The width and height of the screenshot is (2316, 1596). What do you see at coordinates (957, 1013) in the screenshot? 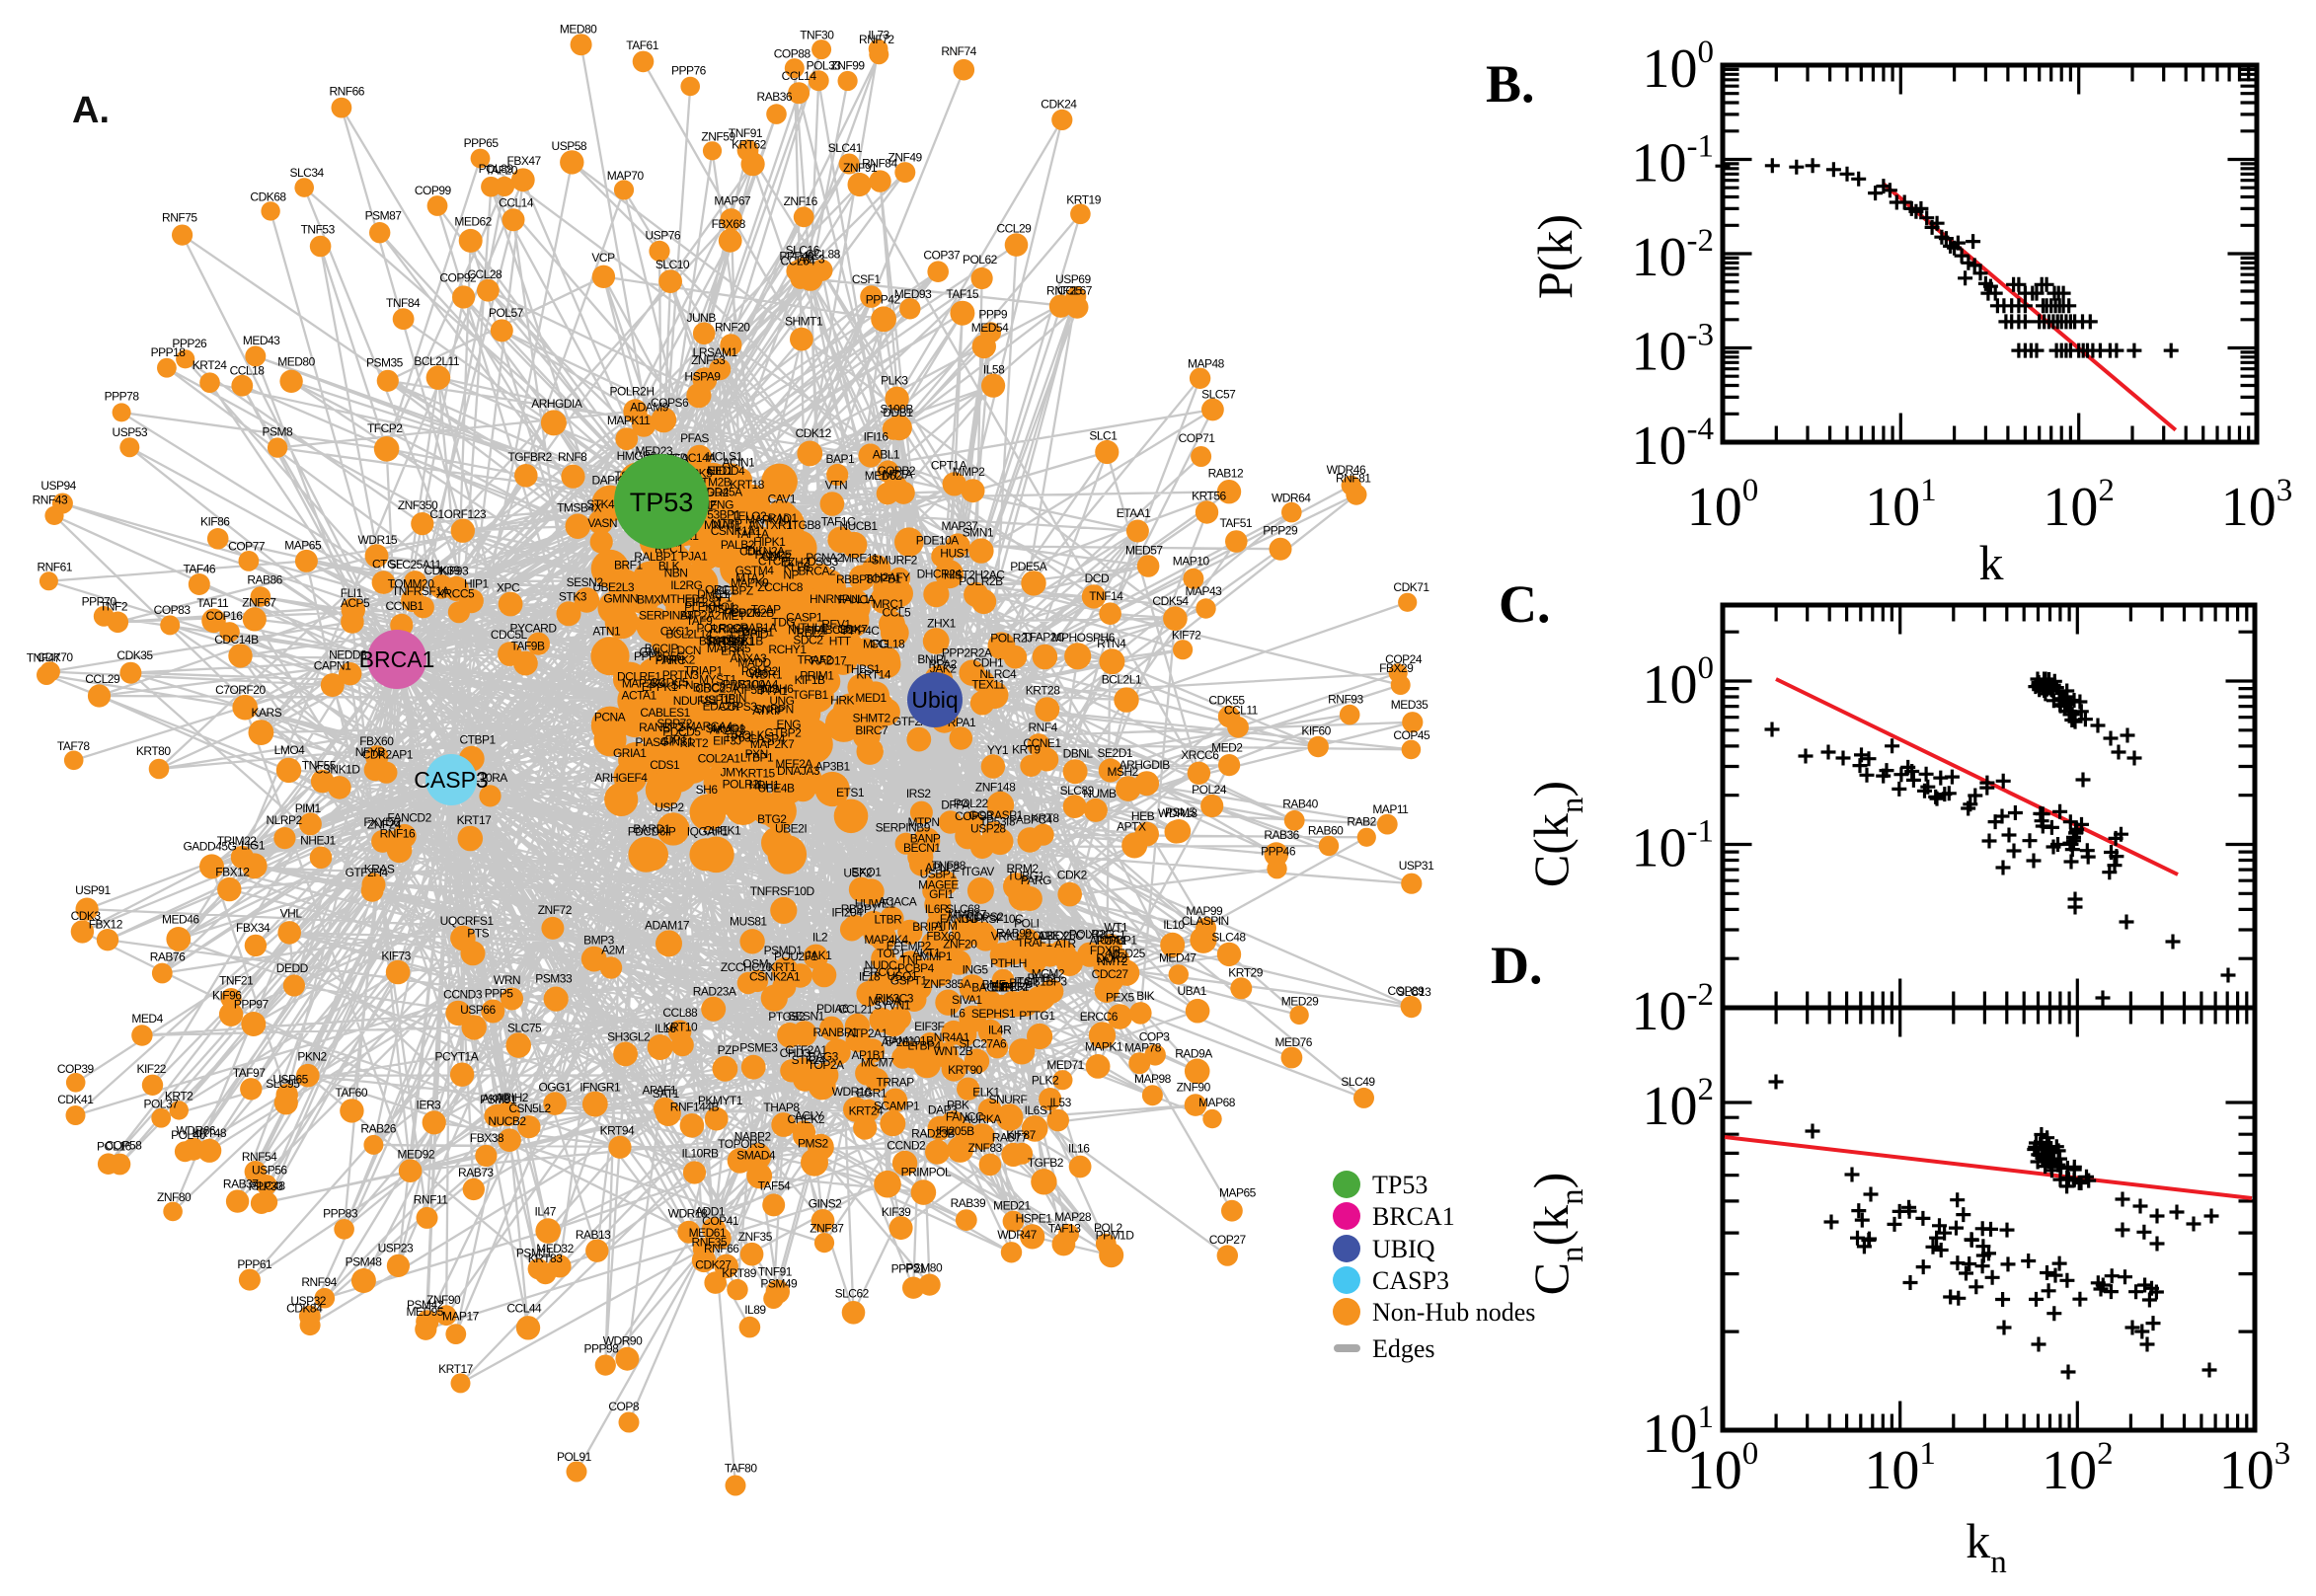
I see `svg-text: IL6` at bounding box center [957, 1013].